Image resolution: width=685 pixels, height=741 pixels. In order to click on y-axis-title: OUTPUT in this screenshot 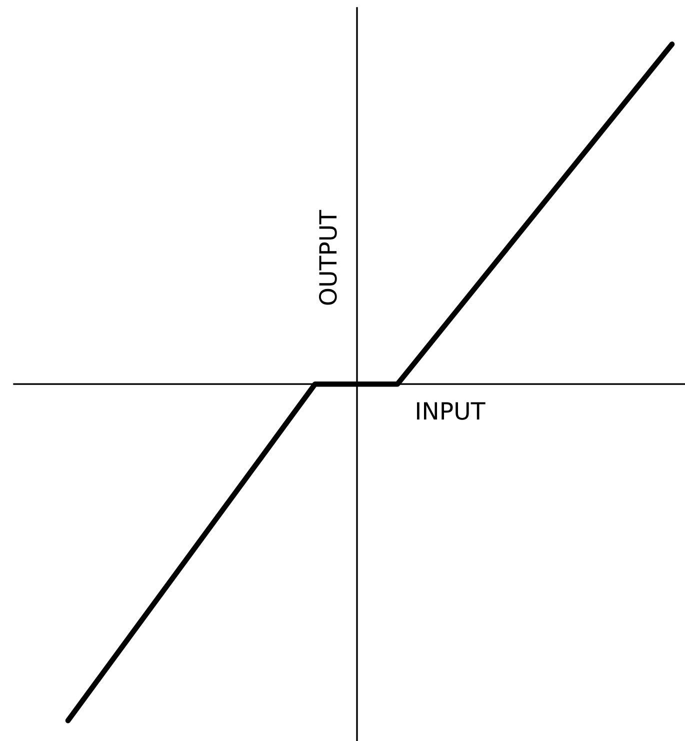, I will do `click(327, 257)`.